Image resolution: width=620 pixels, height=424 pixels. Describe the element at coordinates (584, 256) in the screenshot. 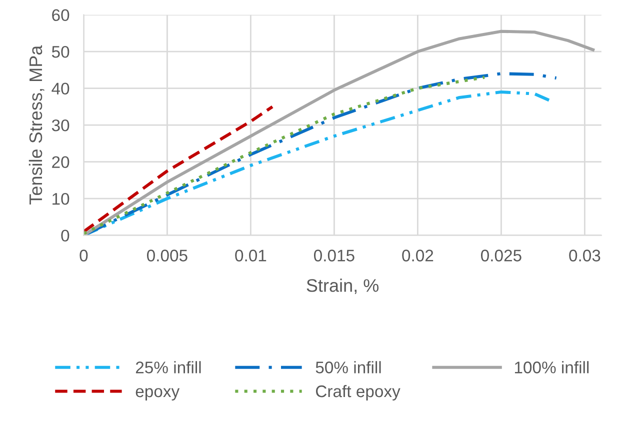

I see `x-tick-label: 0.03` at that location.